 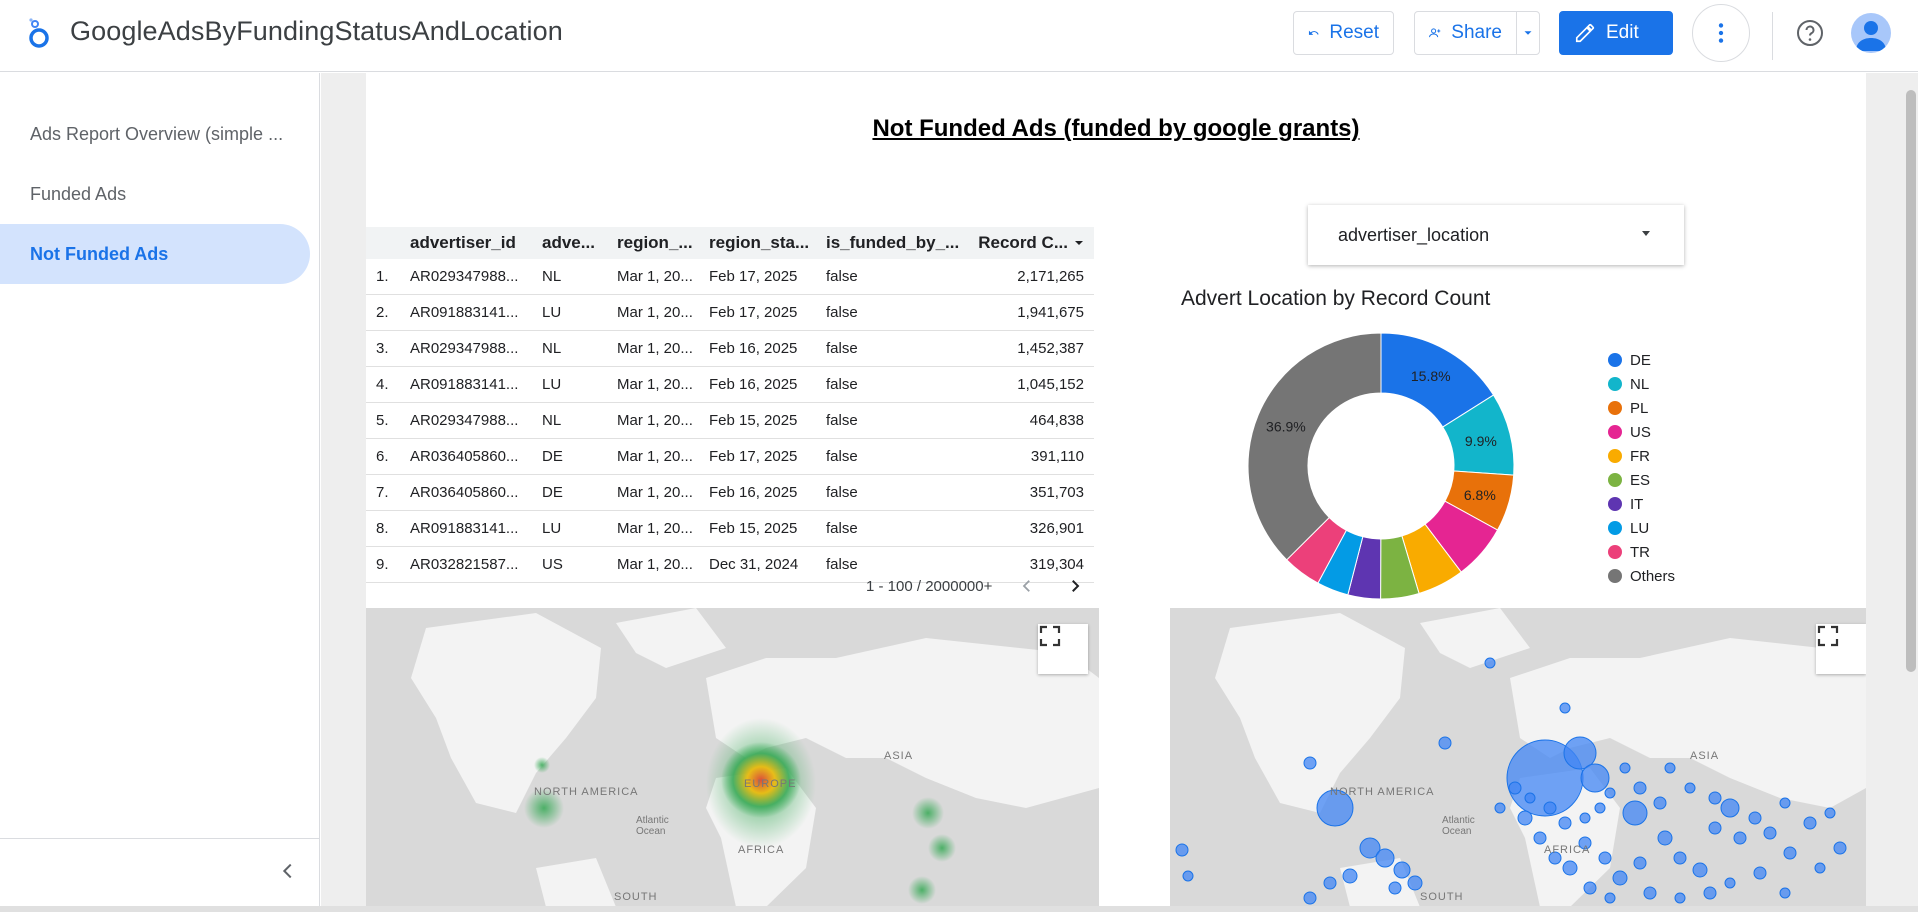 What do you see at coordinates (1641, 552) in the screenshot?
I see `legend-item: TR` at bounding box center [1641, 552].